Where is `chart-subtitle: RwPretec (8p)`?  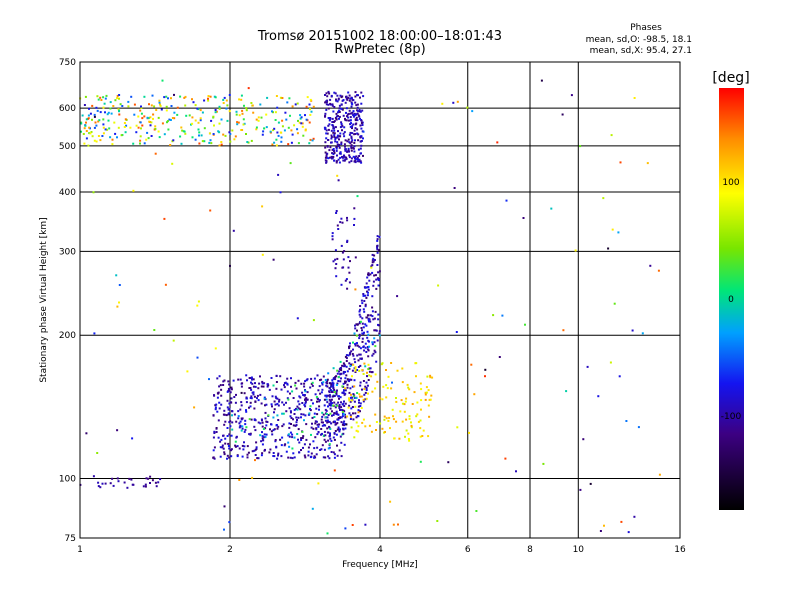 chart-subtitle: RwPretec (8p) is located at coordinates (379, 49).